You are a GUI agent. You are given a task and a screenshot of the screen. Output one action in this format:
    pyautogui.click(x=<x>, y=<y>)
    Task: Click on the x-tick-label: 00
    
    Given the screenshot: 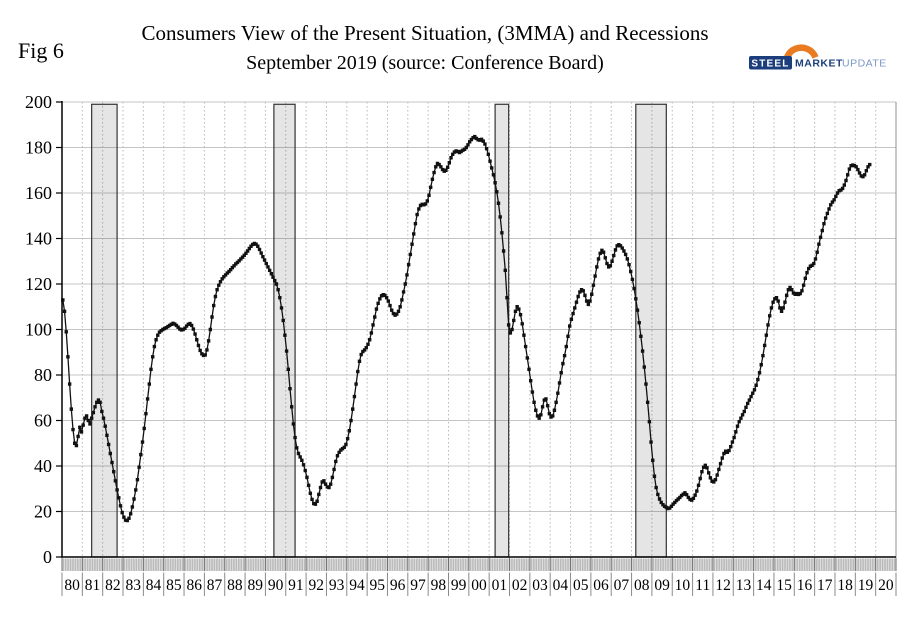 What is the action you would take?
    pyautogui.click(x=479, y=585)
    